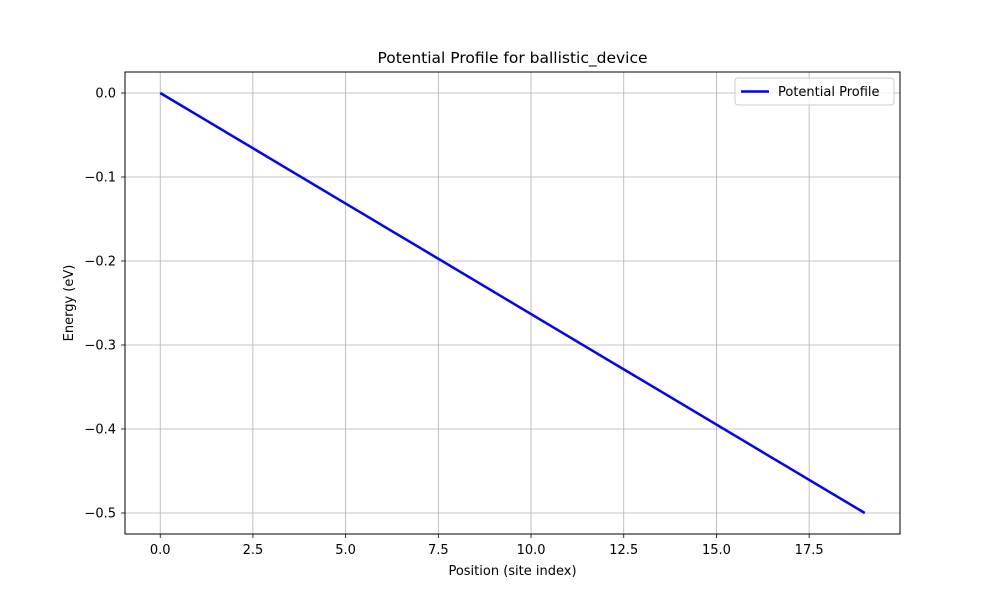 This screenshot has height=600, width=1000. What do you see at coordinates (100, 262) in the screenshot?
I see `y-tick-label: −0.2` at bounding box center [100, 262].